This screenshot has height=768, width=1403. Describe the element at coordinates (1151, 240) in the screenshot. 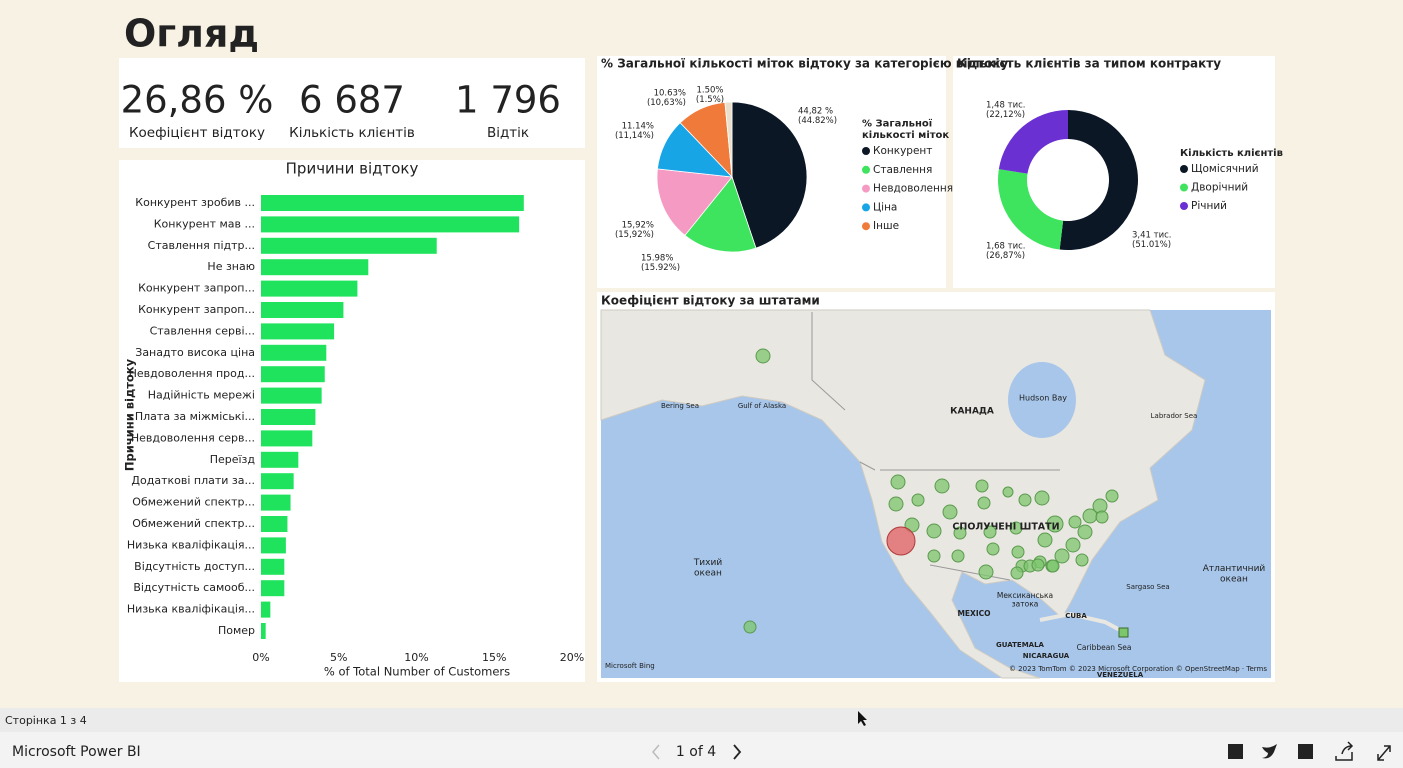

I see `data-label: 3,41 тис. (51.01%)` at that location.